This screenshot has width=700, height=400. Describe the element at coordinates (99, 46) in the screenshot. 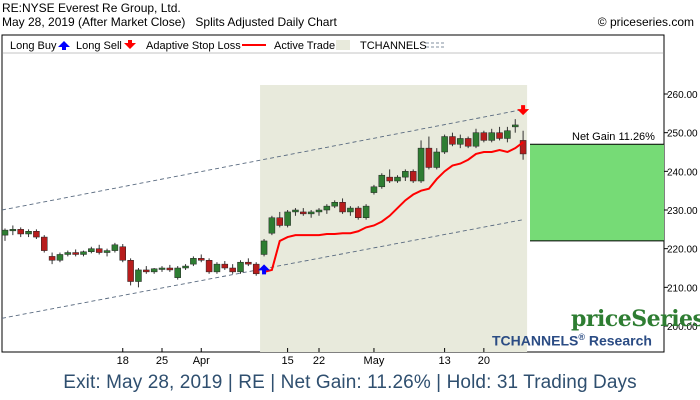

I see `legend-long-sell: Long Sell` at that location.